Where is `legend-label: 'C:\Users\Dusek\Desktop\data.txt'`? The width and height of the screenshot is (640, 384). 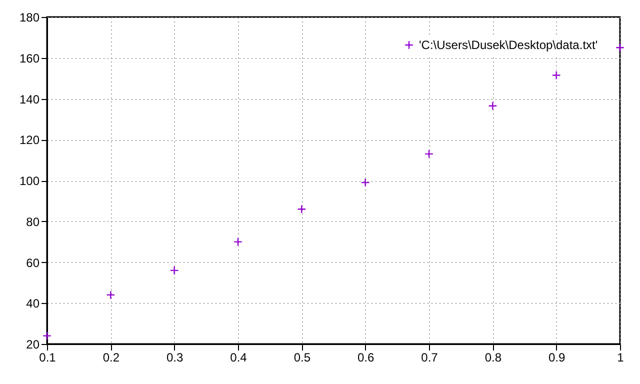 legend-label: 'C:\Users\Dusek\Desktop\data.txt' is located at coordinates (508, 45).